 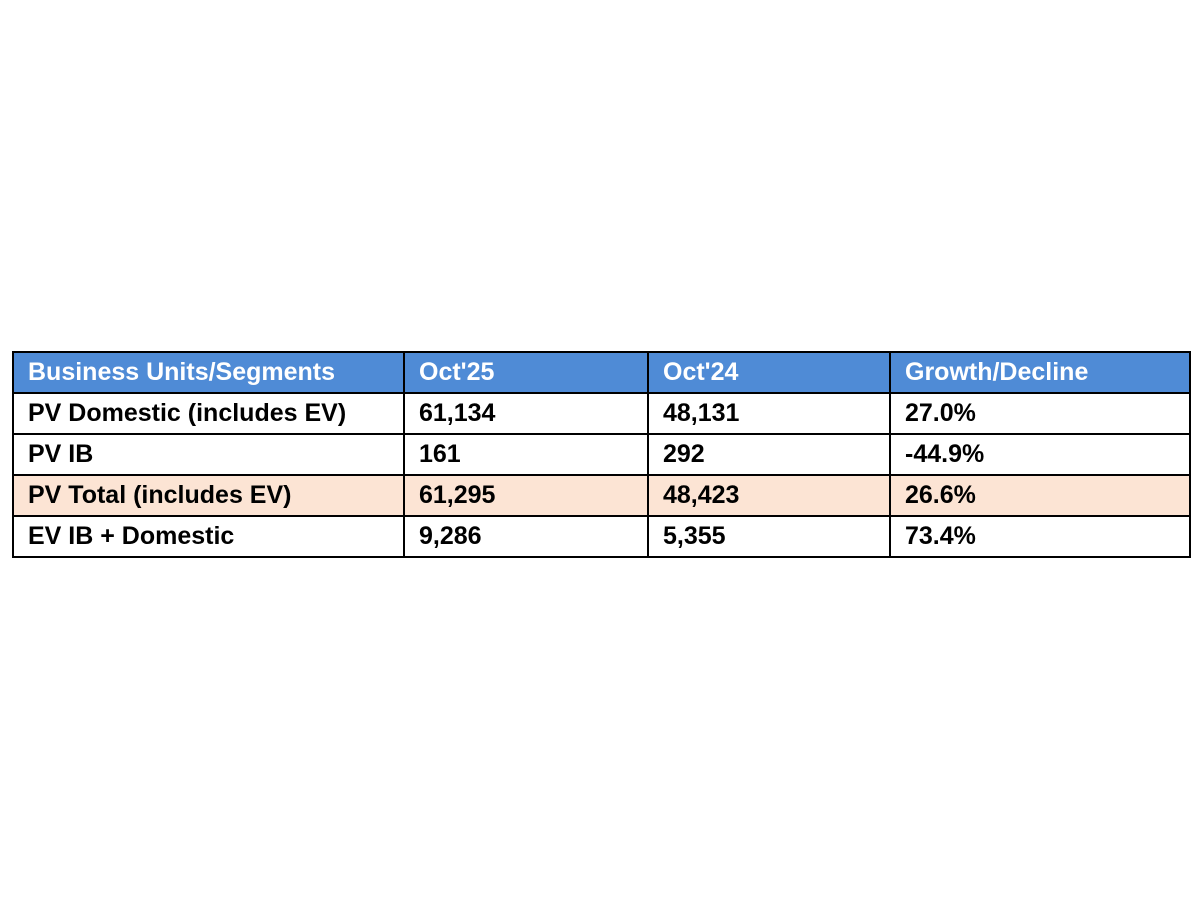 I want to click on oct25-cell: 9,286, so click(x=526, y=536).